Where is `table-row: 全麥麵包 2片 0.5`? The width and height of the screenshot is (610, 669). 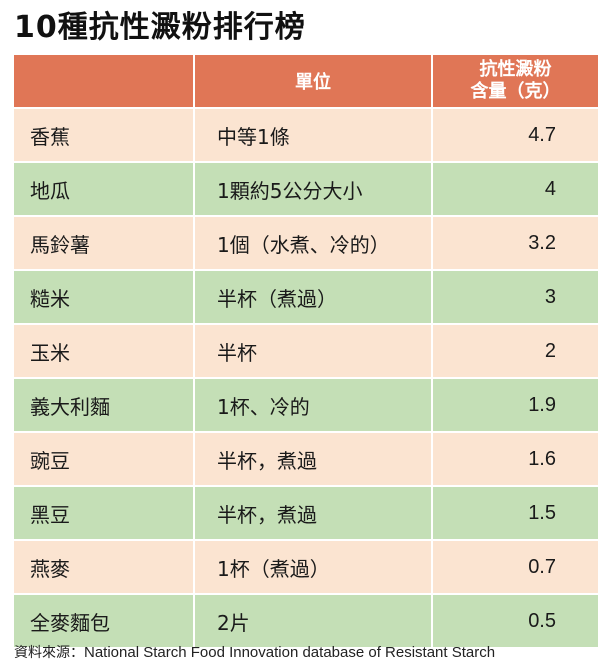 table-row: 全麥麵包 2片 0.5 is located at coordinates (306, 621).